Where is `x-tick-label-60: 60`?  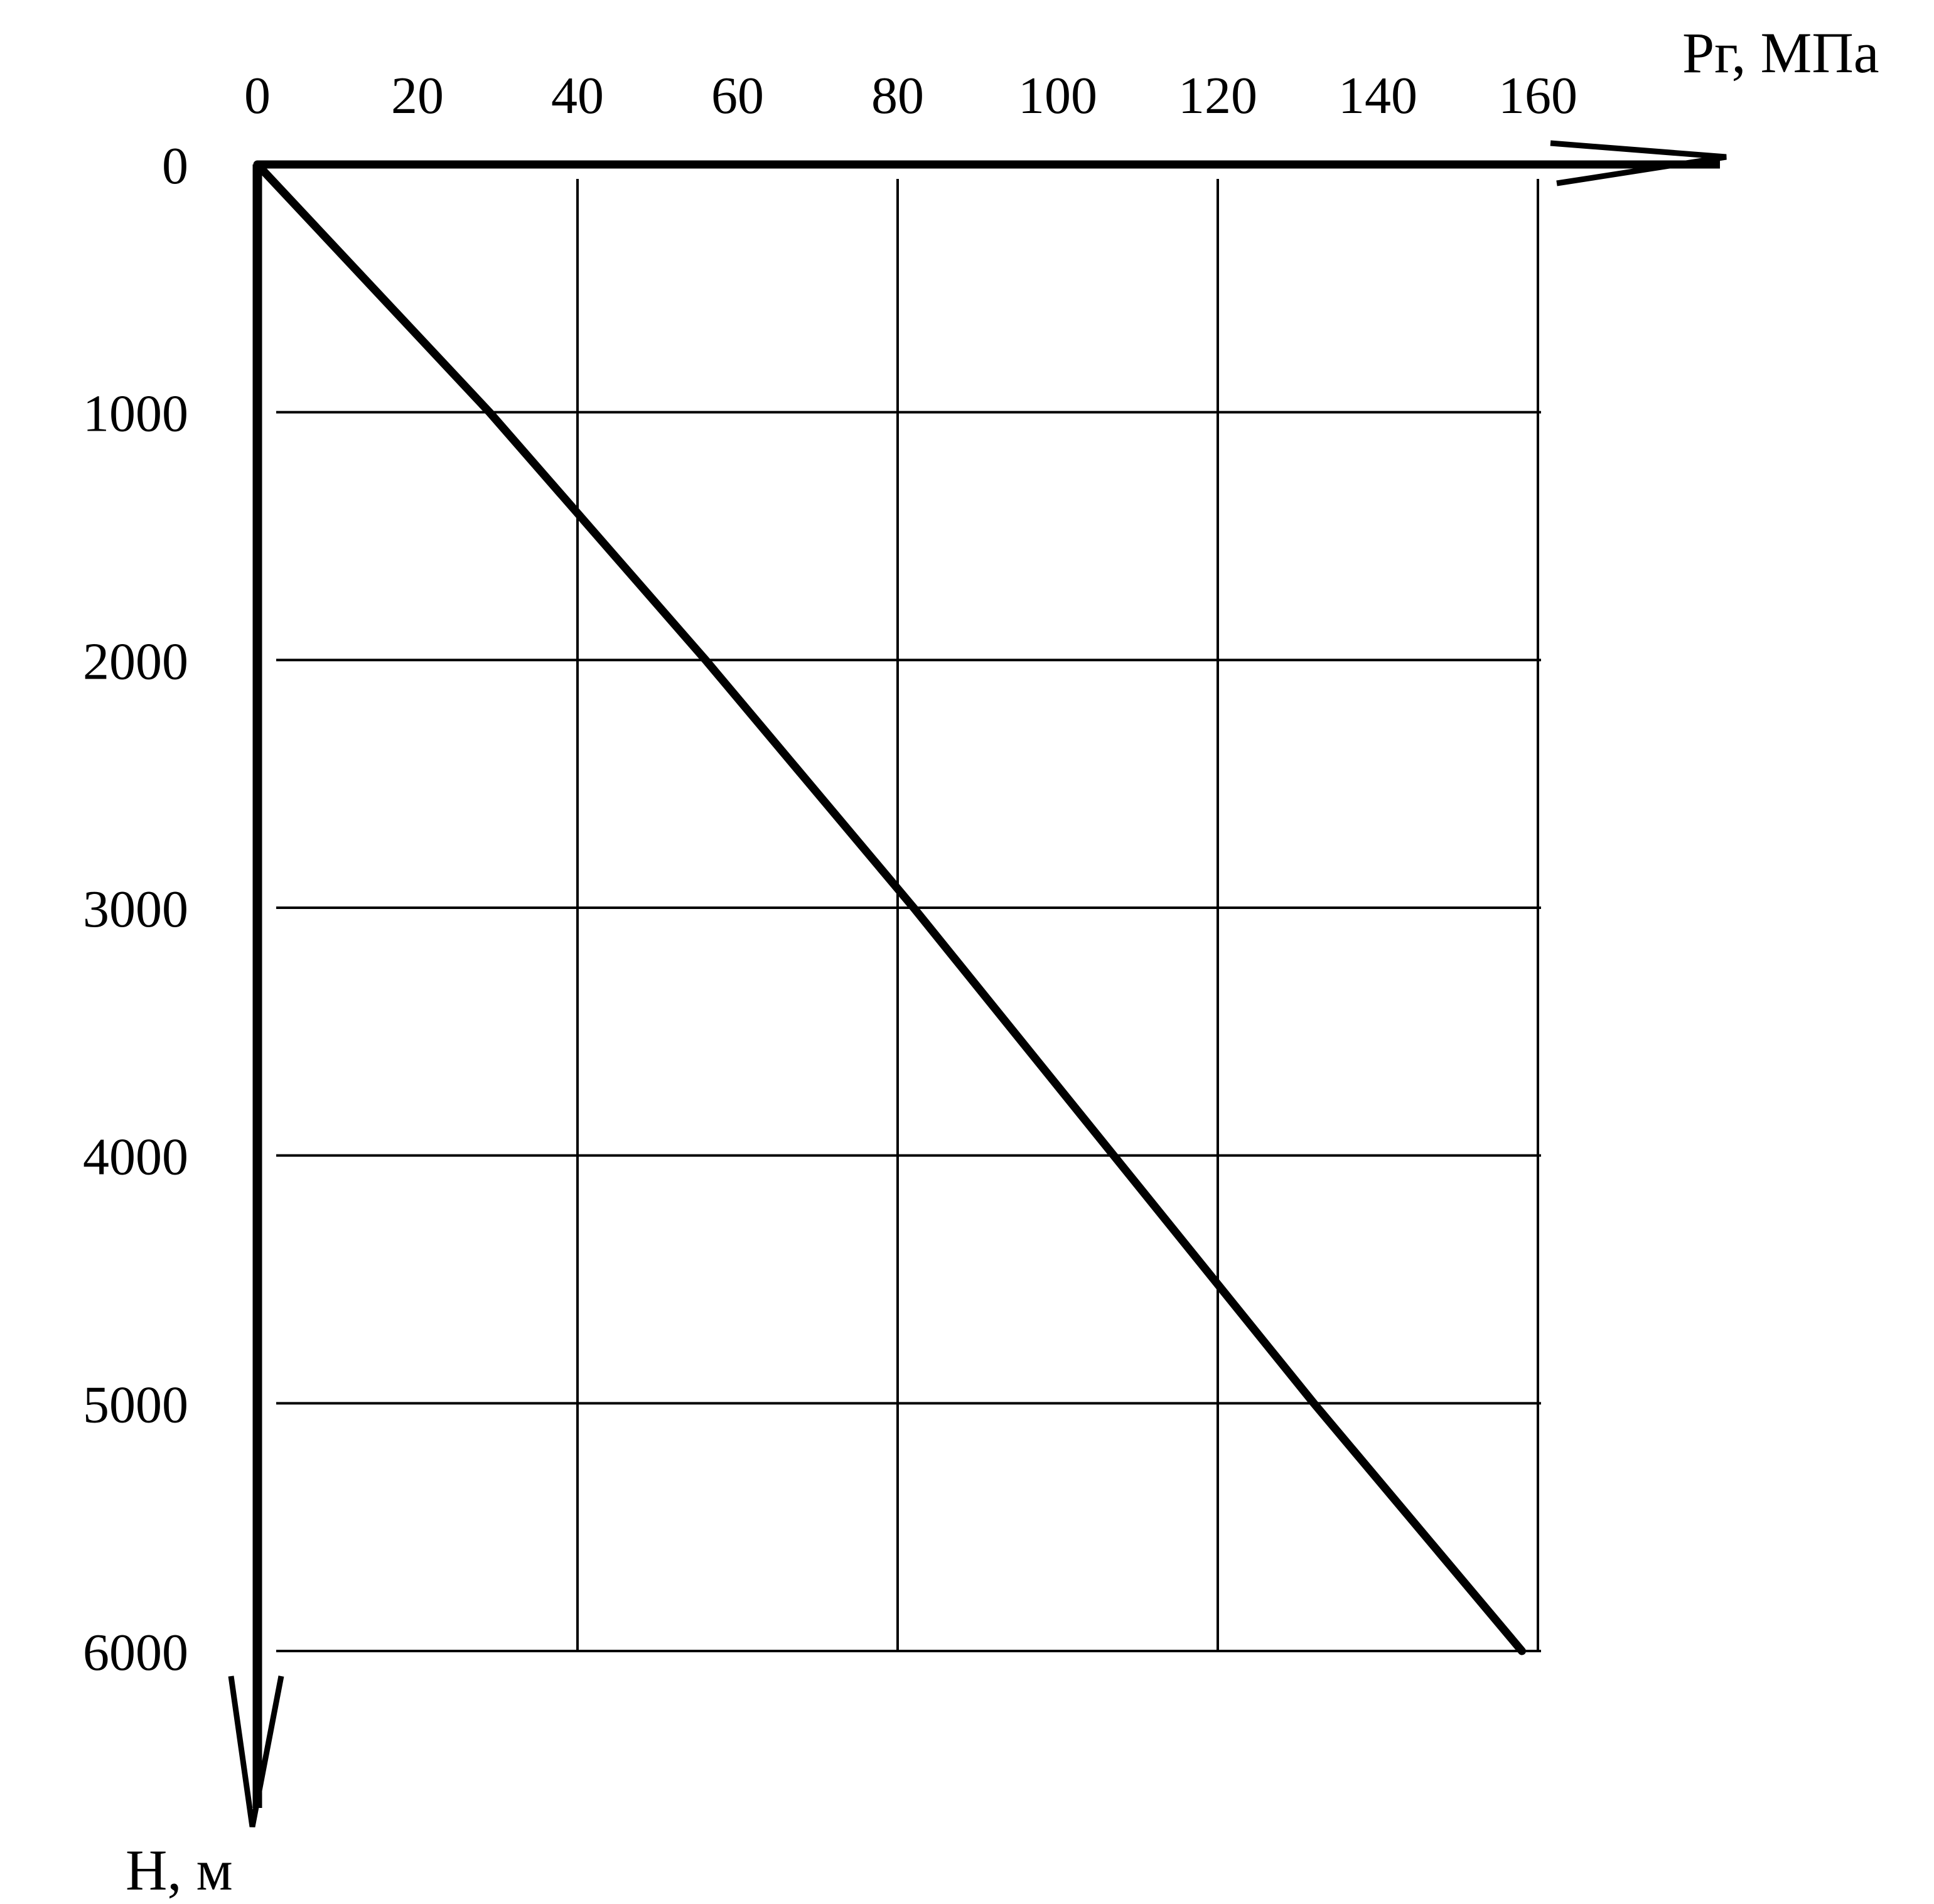
x-tick-label-60: 60 is located at coordinates (737, 96).